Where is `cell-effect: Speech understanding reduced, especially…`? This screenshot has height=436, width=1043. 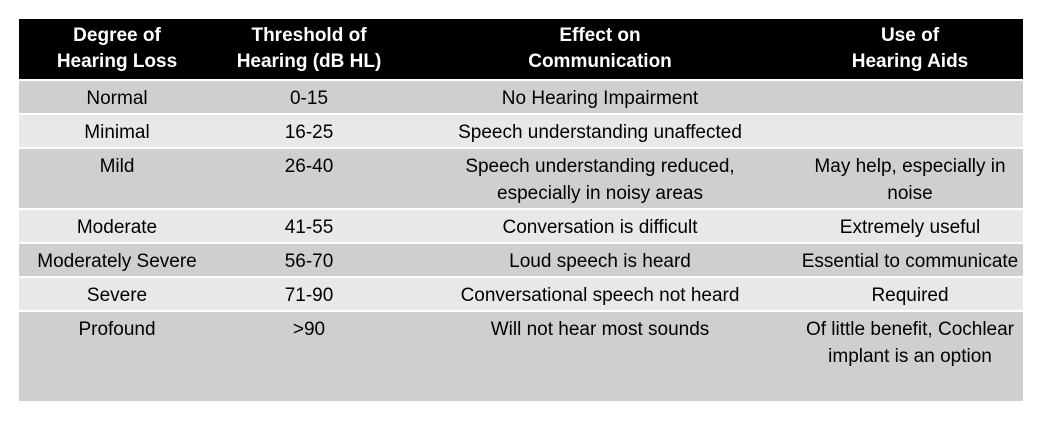 cell-effect: Speech understanding reduced, especially… is located at coordinates (600, 178).